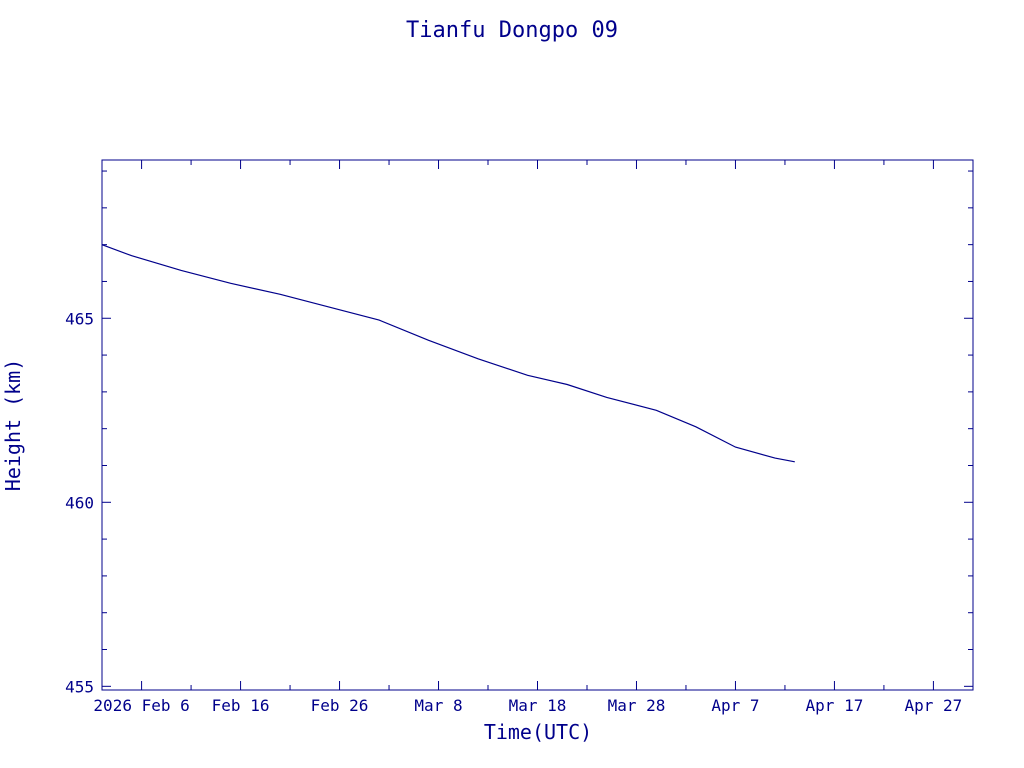 The image size is (1024, 768). What do you see at coordinates (835, 705) in the screenshot?
I see `x-tick-label: Apr 17` at bounding box center [835, 705].